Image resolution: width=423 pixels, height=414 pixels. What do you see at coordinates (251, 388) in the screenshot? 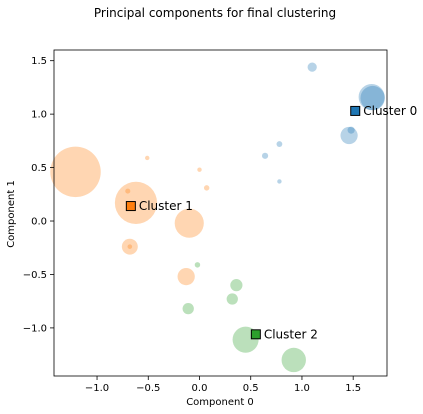
I see `x-tick-label: 0.5` at bounding box center [251, 388].